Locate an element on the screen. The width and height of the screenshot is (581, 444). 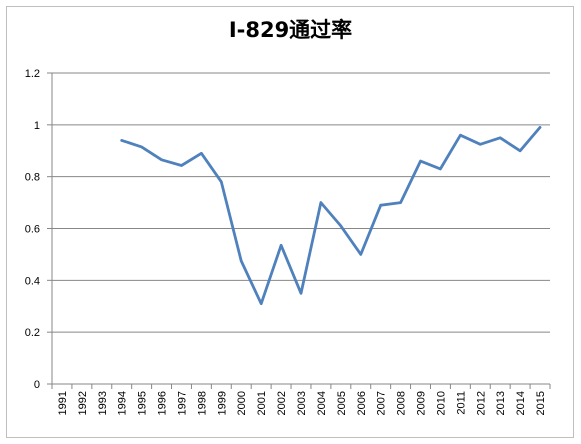
x-tick-label: 2015 is located at coordinates (541, 403).